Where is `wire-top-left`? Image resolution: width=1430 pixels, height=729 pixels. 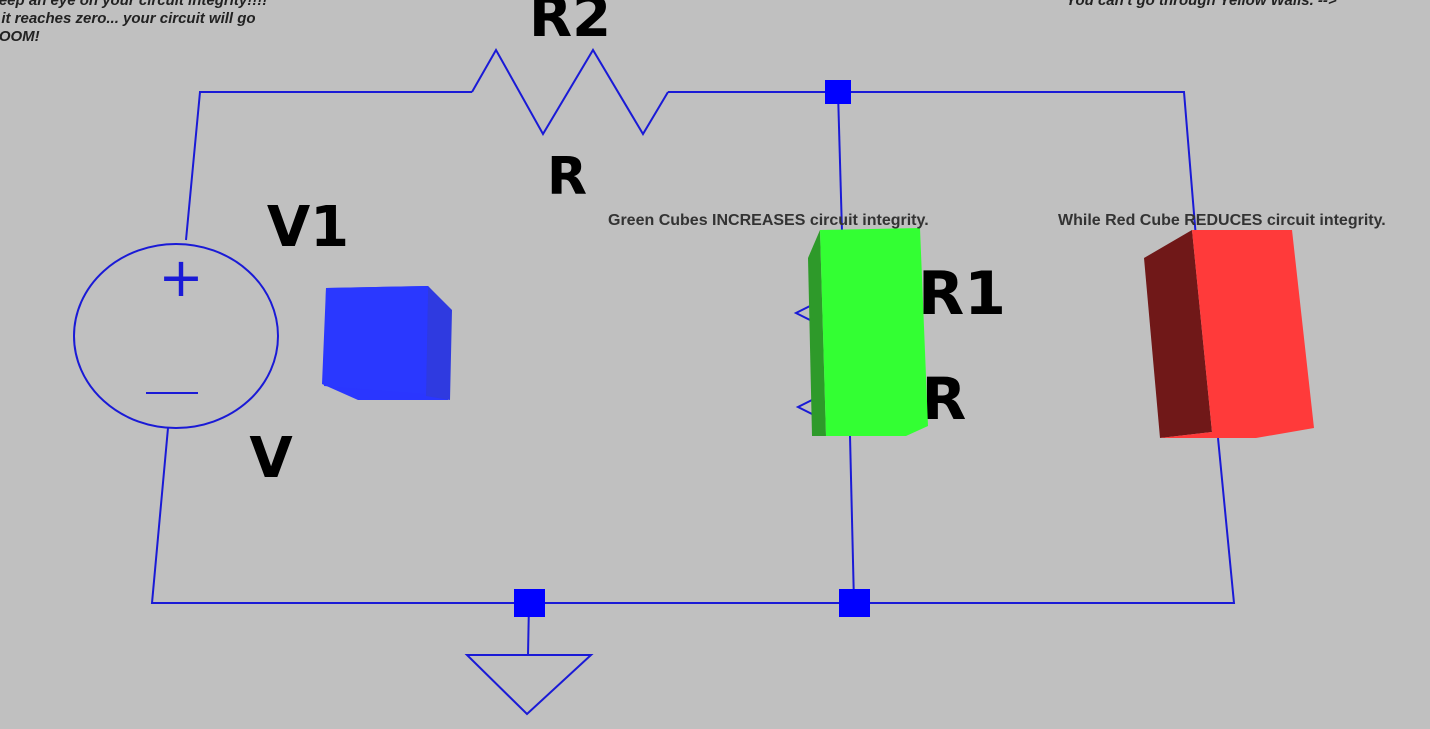
wire-top-left is located at coordinates (328, 166).